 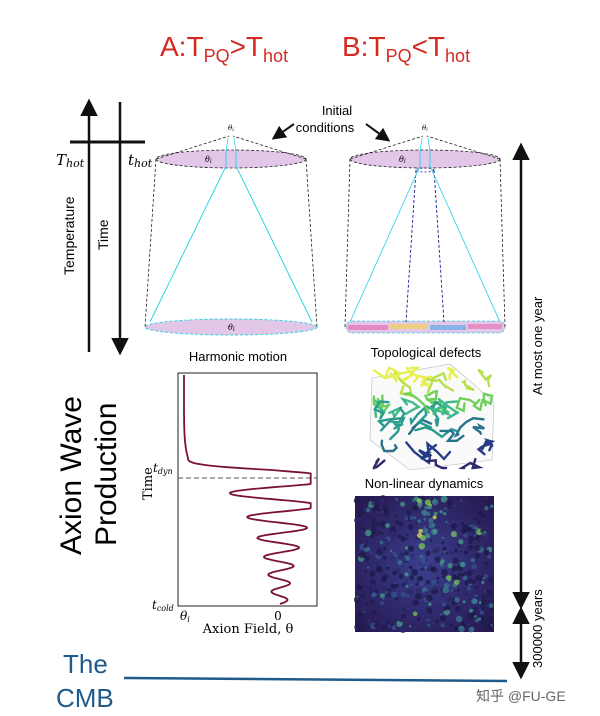 I want to click on cone-b-theta-top: θi, so click(x=425, y=128).